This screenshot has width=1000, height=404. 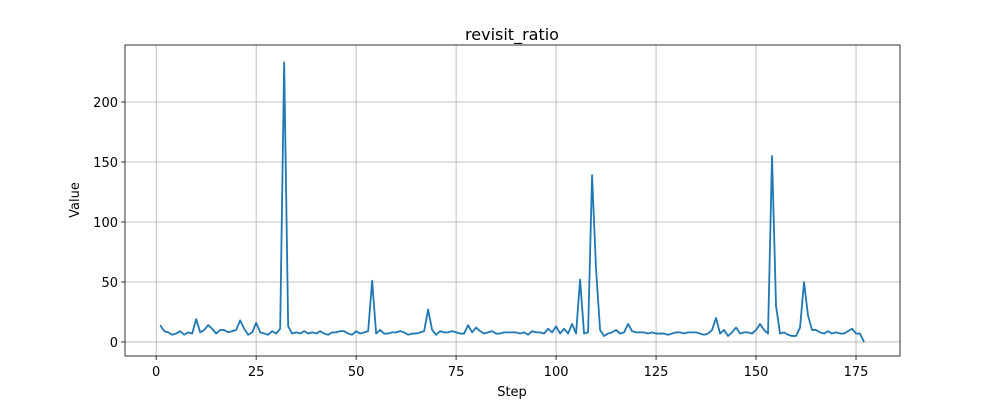 What do you see at coordinates (556, 372) in the screenshot?
I see `x-tick-label: 100` at bounding box center [556, 372].